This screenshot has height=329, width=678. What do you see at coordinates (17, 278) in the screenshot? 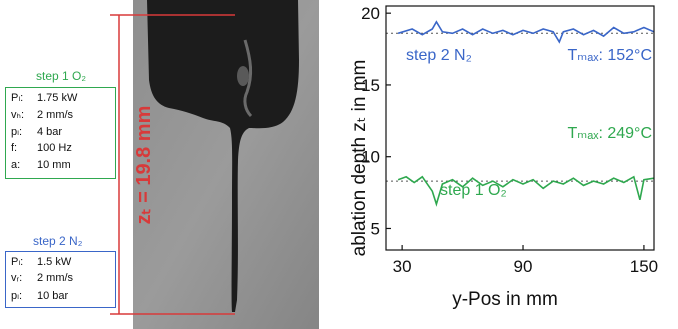
I see `param-label: vᵣ:` at bounding box center [17, 278].